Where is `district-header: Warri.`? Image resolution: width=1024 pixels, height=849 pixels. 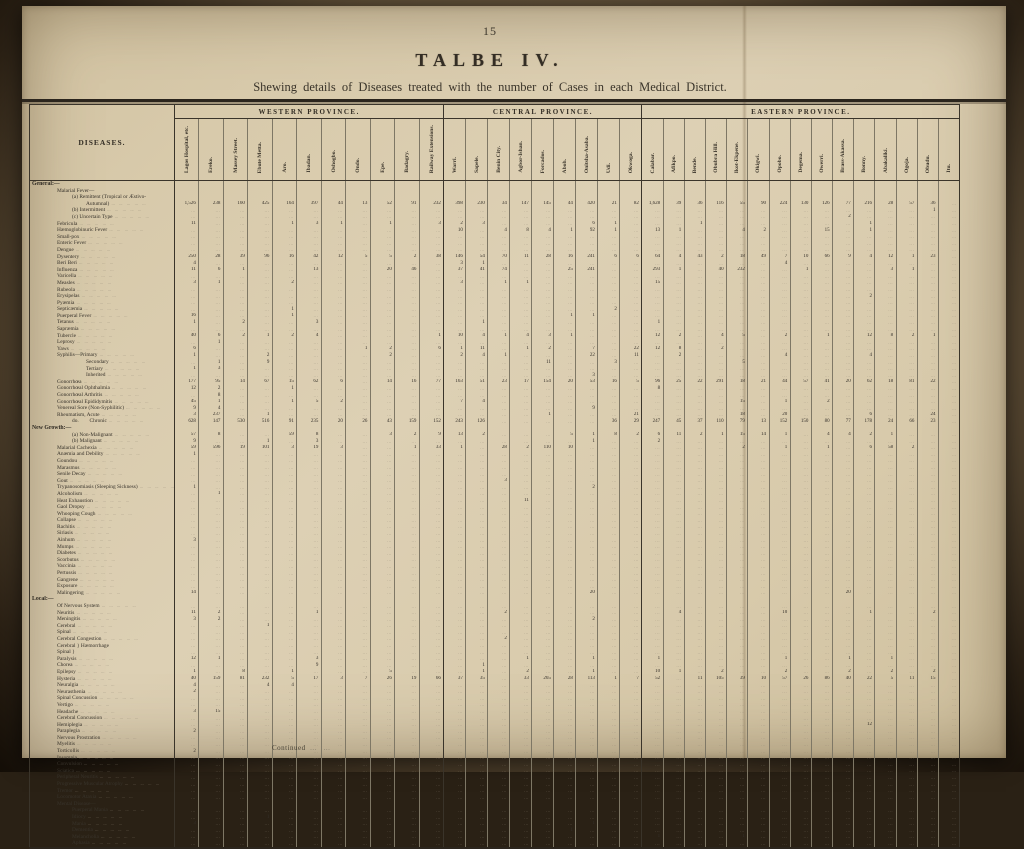
district-header: Warri. is located at coordinates (454, 149).